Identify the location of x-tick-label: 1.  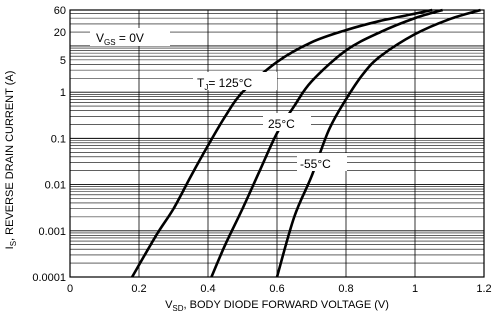
(415, 289).